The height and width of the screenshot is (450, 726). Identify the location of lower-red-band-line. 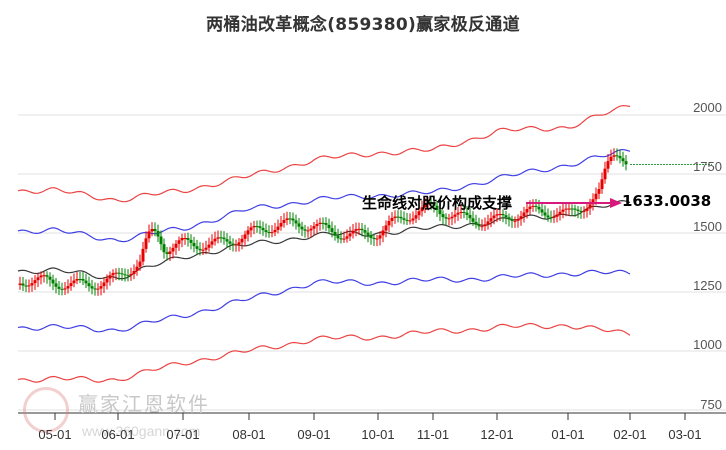
(324, 352).